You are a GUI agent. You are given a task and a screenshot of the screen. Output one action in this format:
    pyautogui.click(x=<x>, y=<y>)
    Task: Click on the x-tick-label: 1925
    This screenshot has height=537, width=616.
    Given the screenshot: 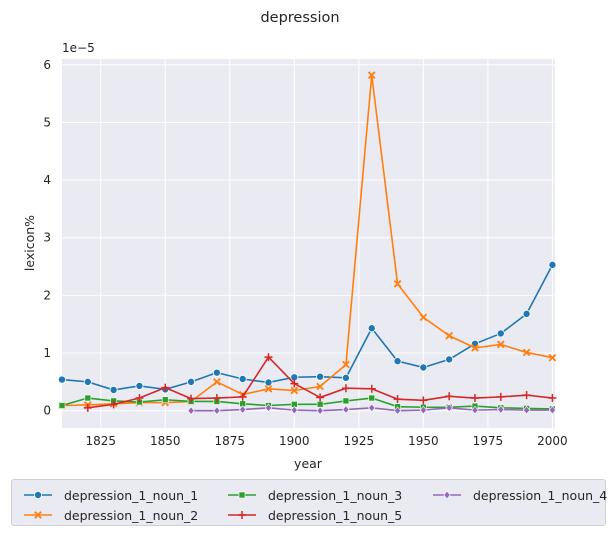 What is the action you would take?
    pyautogui.click(x=359, y=441)
    